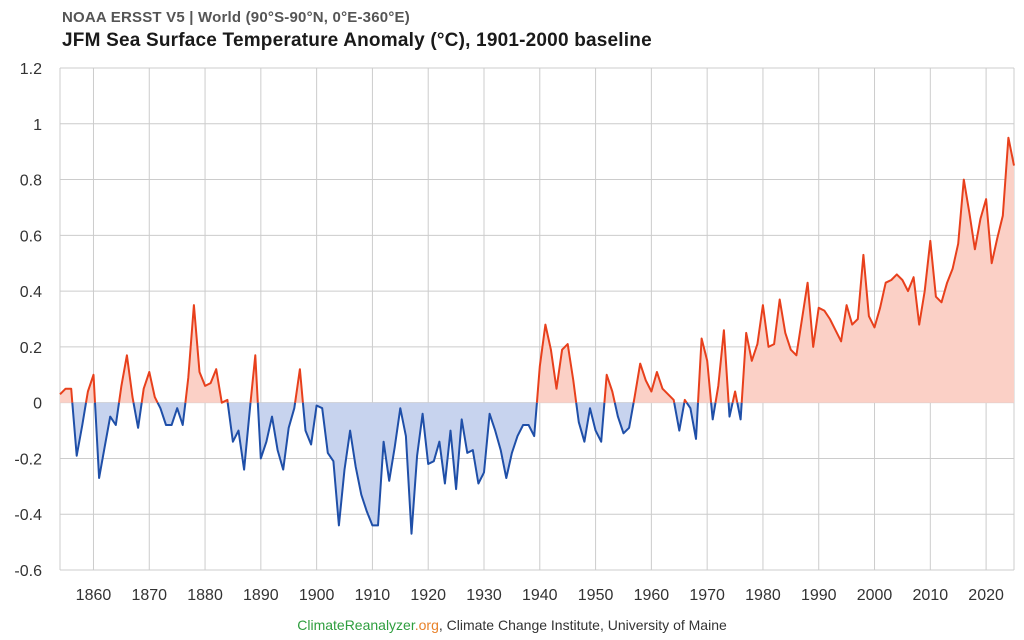 This screenshot has height=640, width=1024. I want to click on x-tick-label: 1860, so click(94, 595).